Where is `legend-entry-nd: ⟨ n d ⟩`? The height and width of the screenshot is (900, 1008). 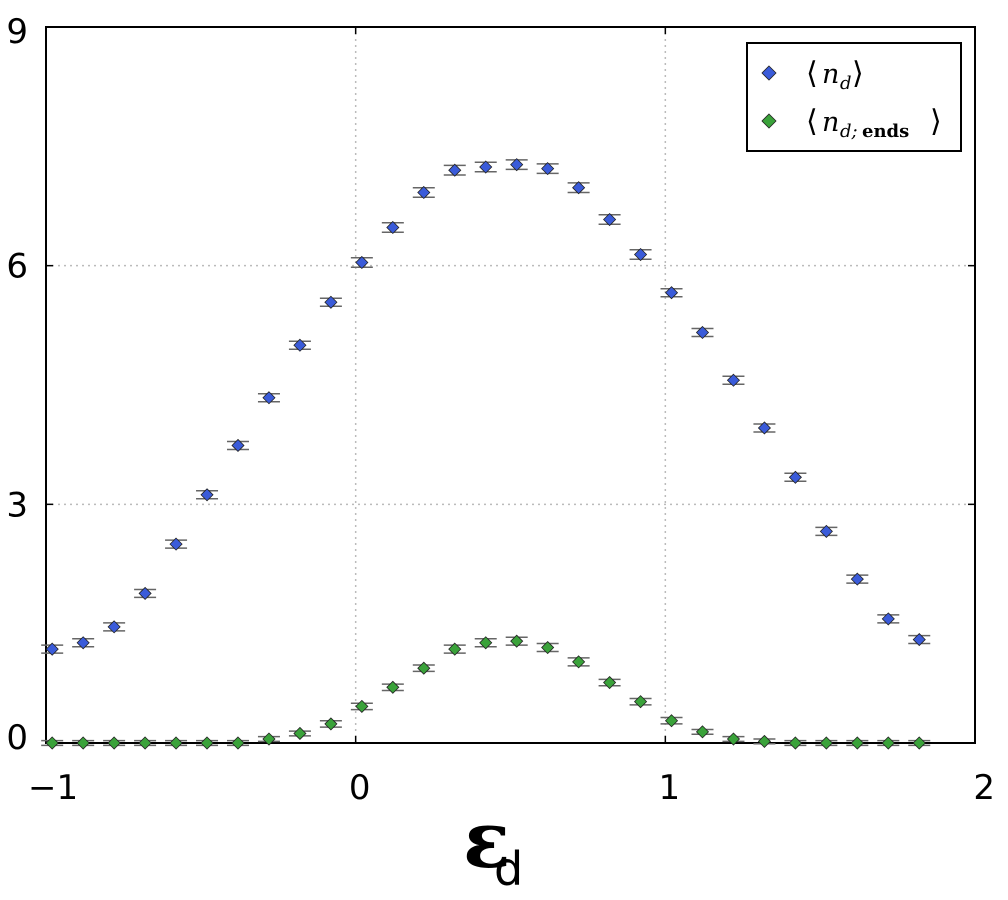 legend-entry-nd: ⟨ n d ⟩ is located at coordinates (812, 75).